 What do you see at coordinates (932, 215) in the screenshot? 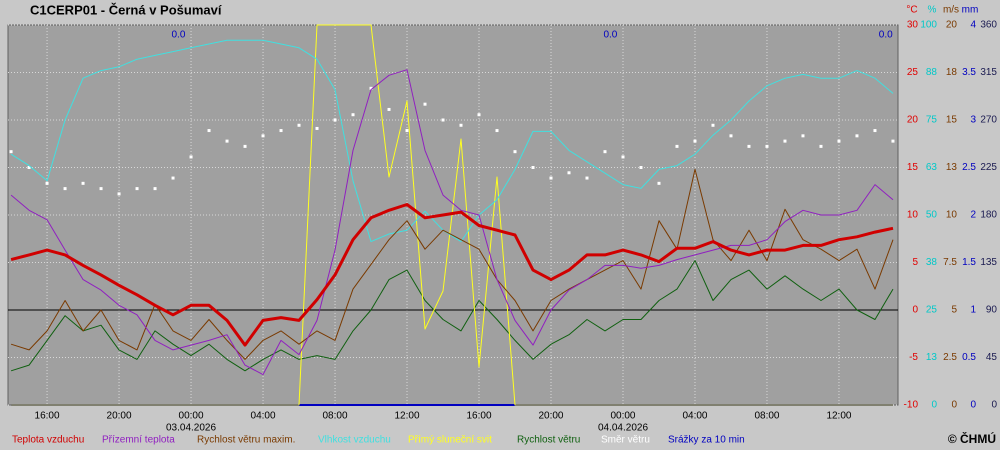
I see `y-tick-label: 50` at bounding box center [932, 215].